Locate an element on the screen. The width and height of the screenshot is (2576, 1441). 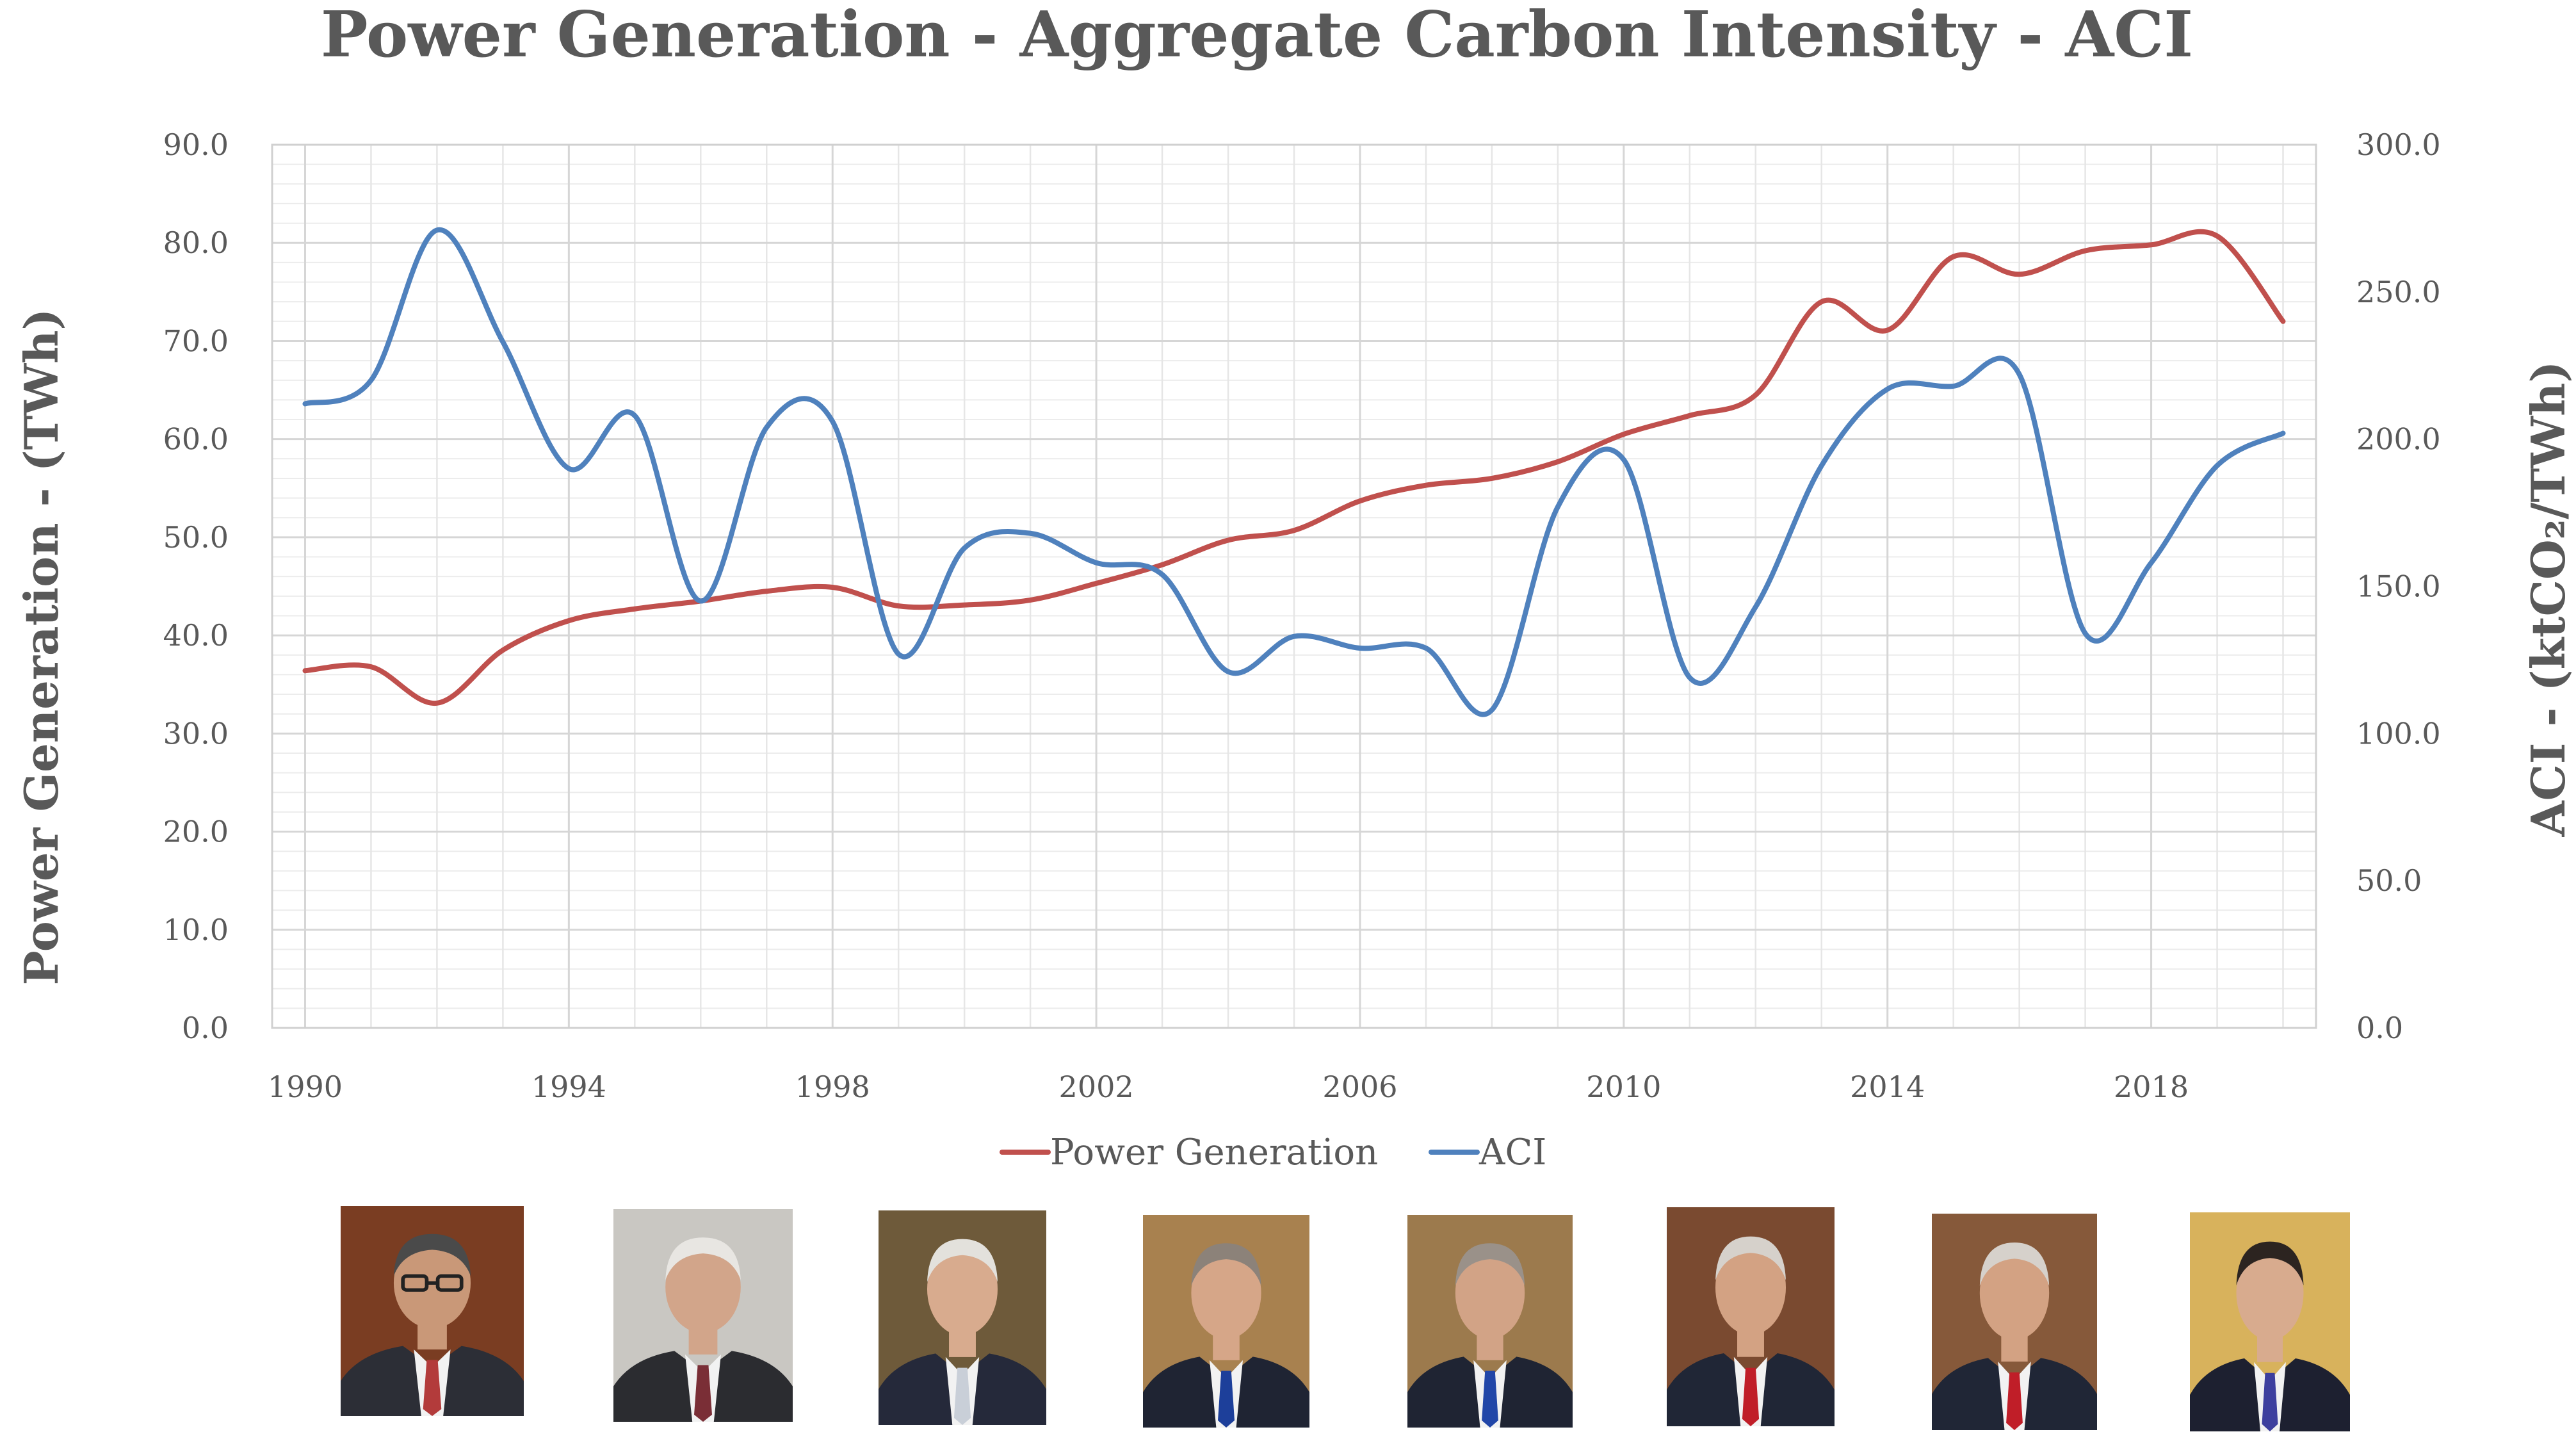
y-right-tick-label: 250.0 is located at coordinates (2398, 292).